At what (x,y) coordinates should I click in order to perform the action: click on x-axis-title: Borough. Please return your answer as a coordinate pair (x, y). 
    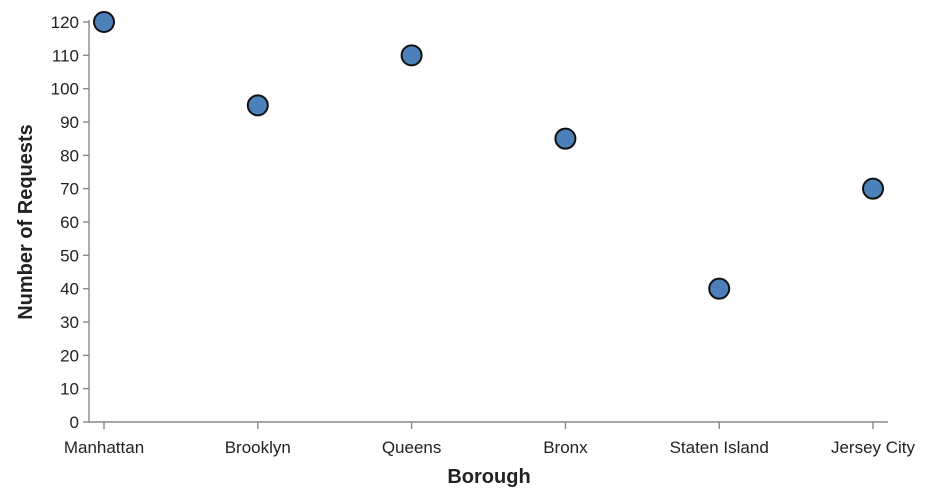
    Looking at the image, I should click on (488, 477).